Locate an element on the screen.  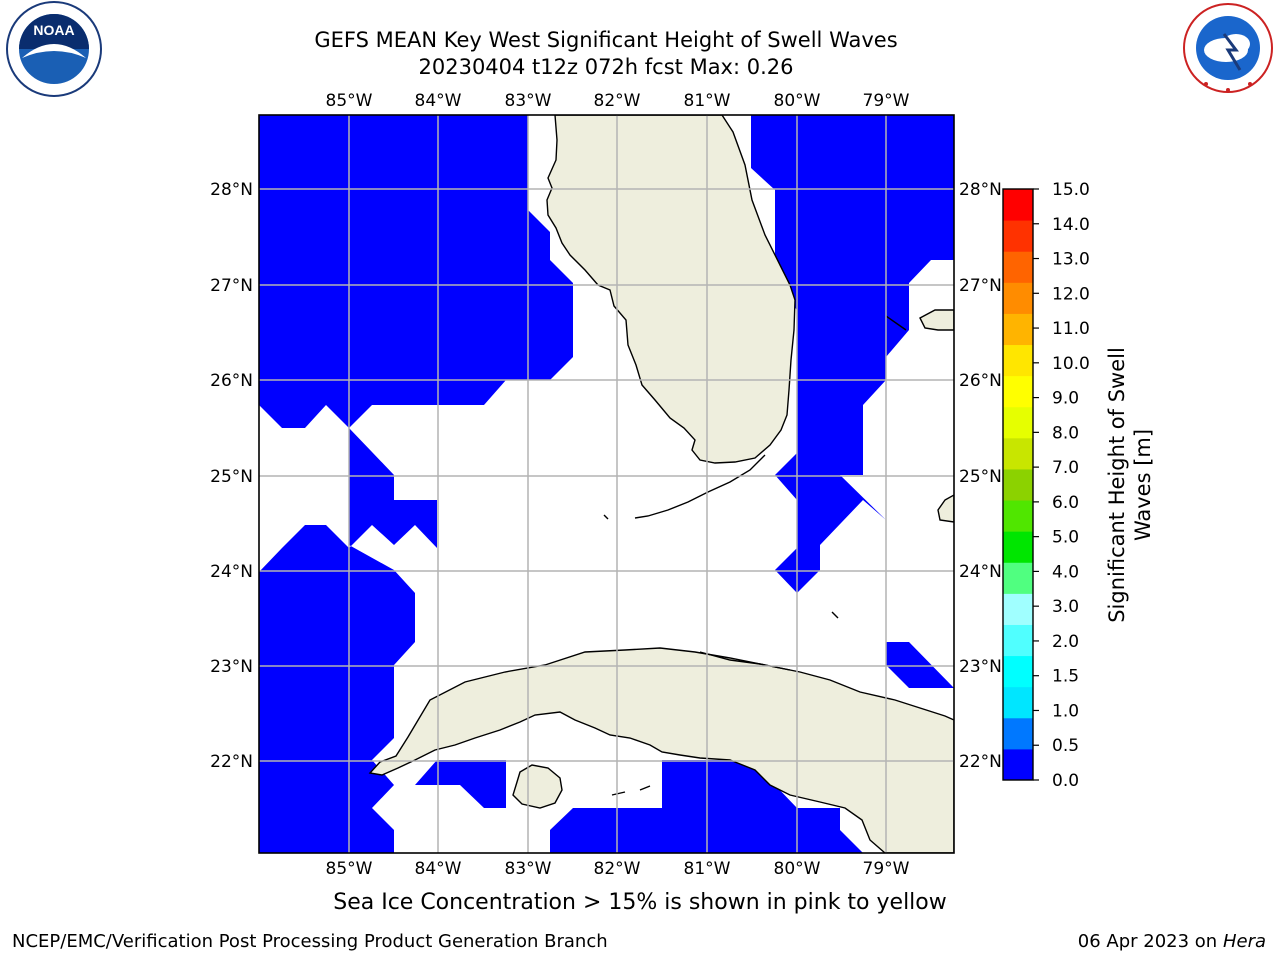
cay-sal is located at coordinates (835, 615).